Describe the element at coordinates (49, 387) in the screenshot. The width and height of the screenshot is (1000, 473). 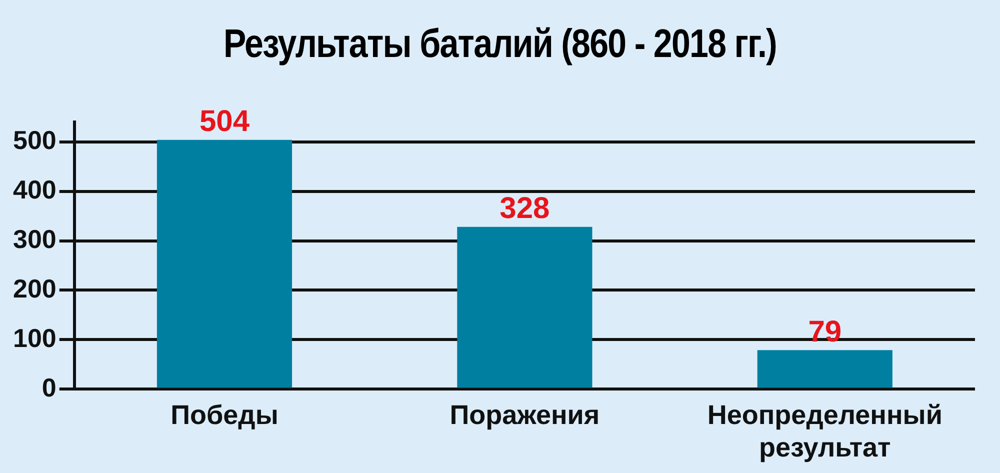
I see `y-tick-label: 0` at that location.